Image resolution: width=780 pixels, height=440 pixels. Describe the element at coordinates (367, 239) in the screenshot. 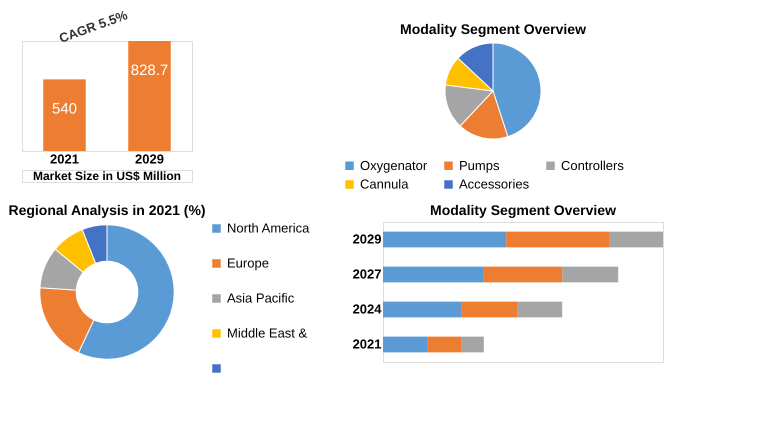

I see `y-tick-label: 2029` at that location.